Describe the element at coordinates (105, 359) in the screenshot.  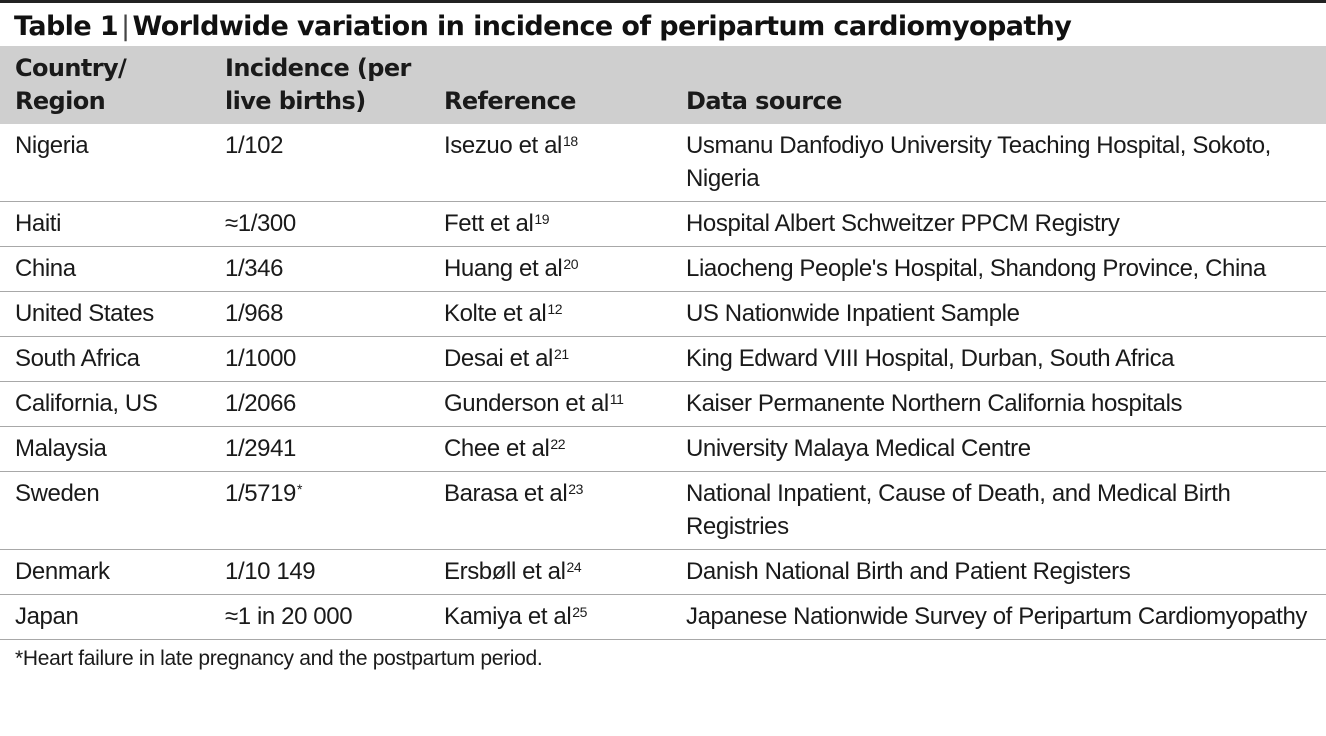
I see `cell-country: South Africa` at that location.